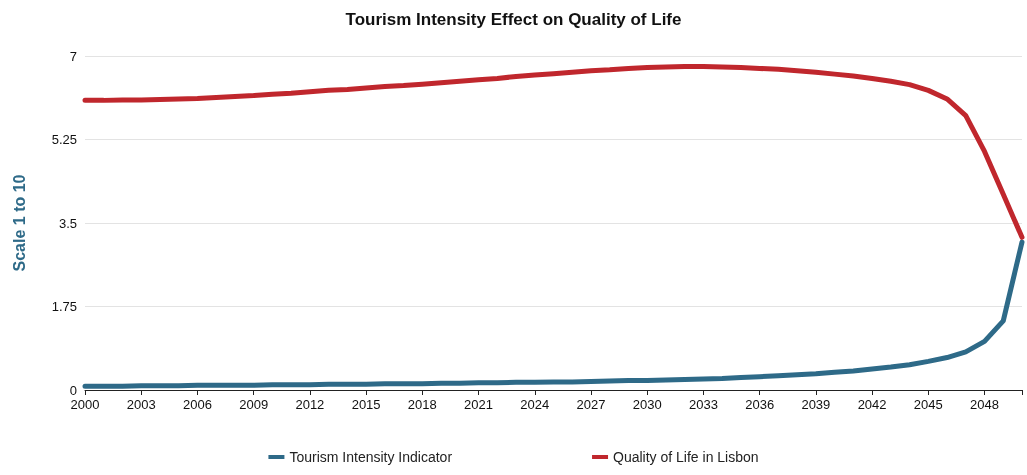  Describe the element at coordinates (19, 223) in the screenshot. I see `y-axis-title: Scale 1 to 10` at that location.